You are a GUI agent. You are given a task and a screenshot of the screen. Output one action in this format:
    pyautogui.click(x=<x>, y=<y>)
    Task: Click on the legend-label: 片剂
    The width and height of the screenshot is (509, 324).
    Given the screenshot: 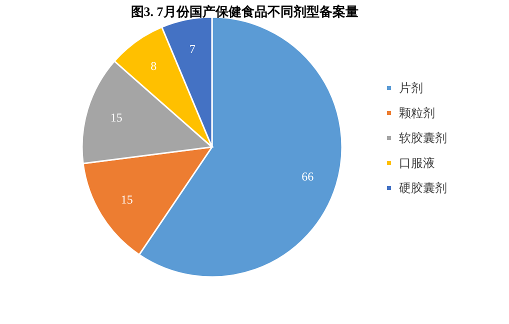 What is the action you would take?
    pyautogui.click(x=411, y=88)
    